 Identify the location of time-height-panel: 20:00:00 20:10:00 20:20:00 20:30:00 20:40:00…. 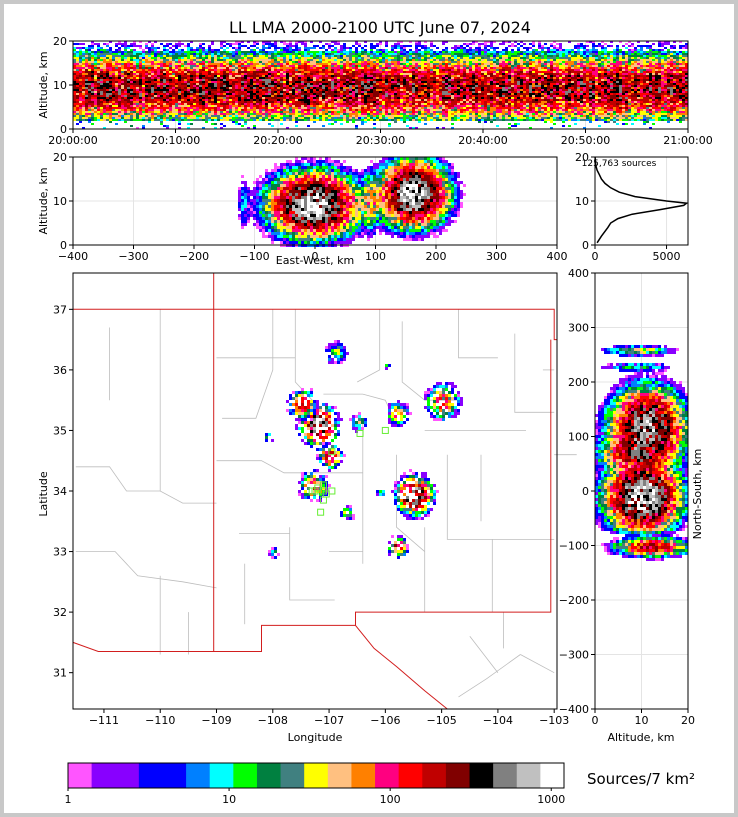
(380, 91).